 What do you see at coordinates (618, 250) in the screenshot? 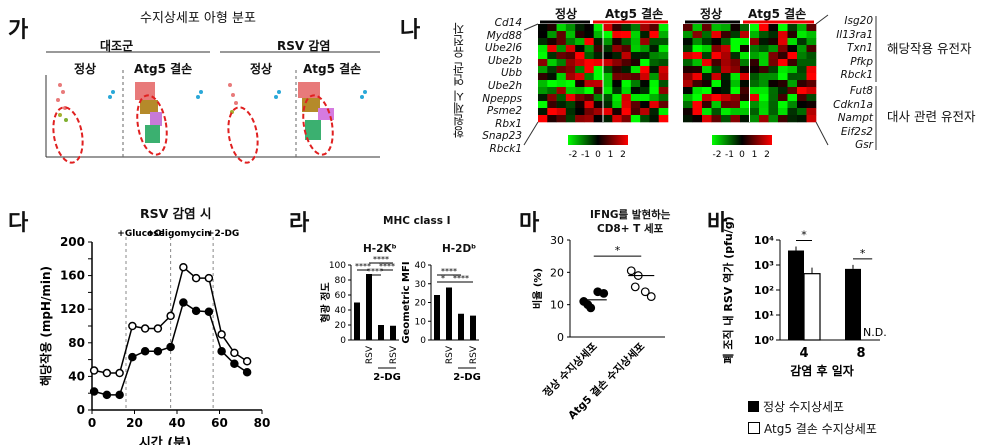
I see `significance-label: *` at bounding box center [618, 250].